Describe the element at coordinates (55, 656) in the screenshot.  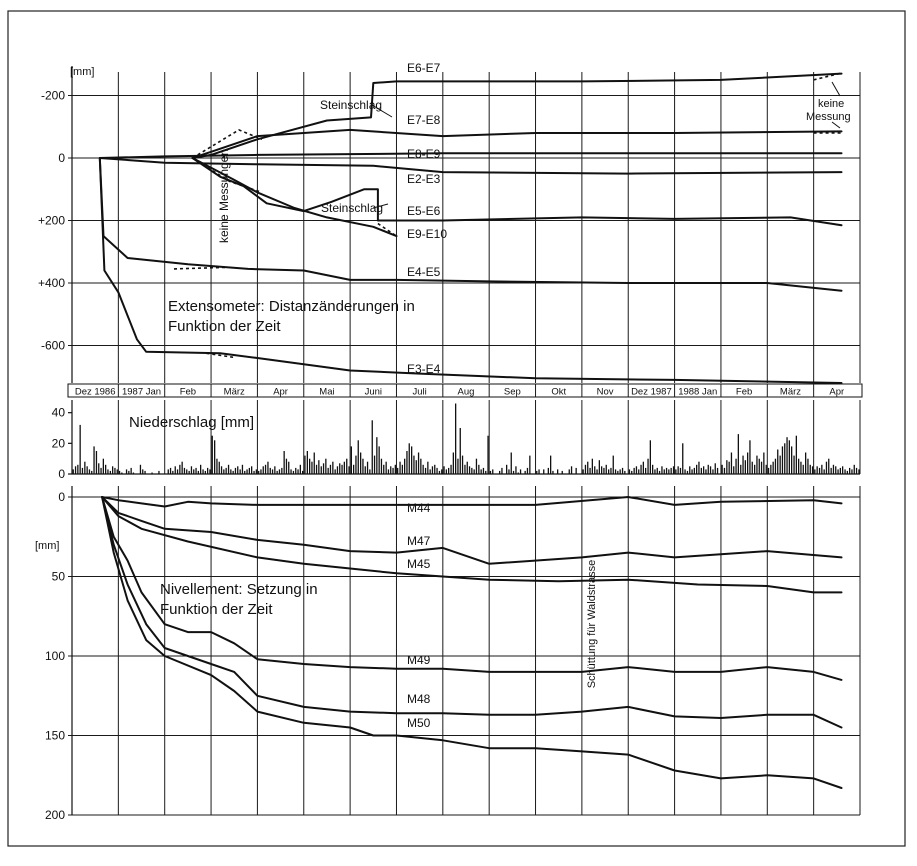
I see `nivellement-y-ticks: 0 50 100 150 200` at that location.